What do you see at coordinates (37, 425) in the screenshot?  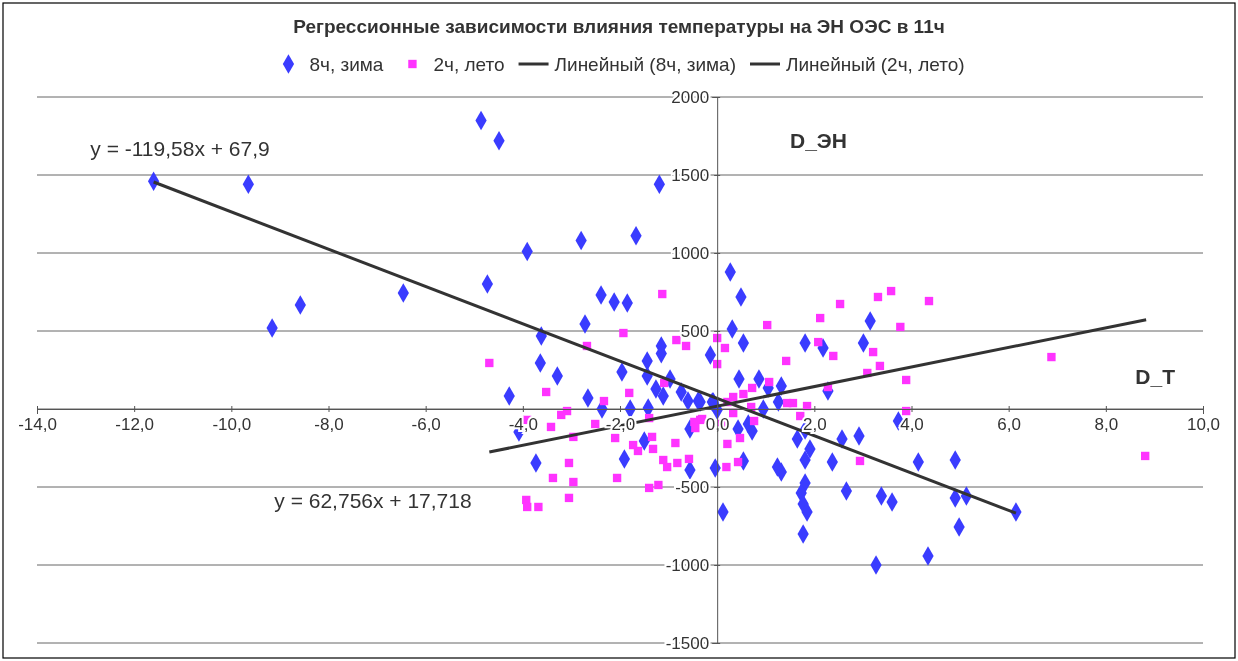 I see `x-tick-label: -14,0` at bounding box center [37, 425].